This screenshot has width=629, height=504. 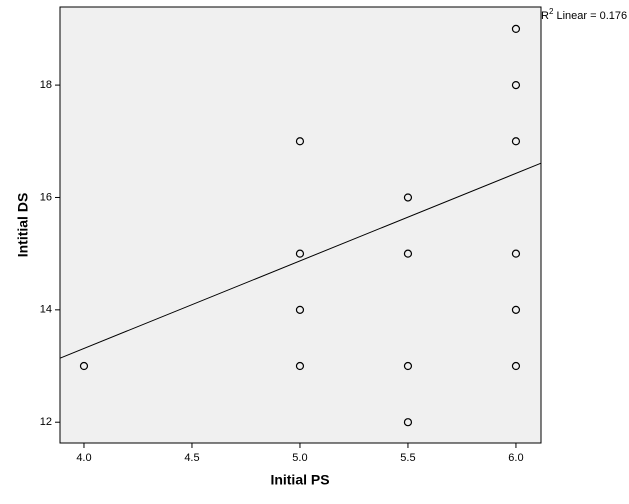 I want to click on y-tick-label: 14, so click(x=46, y=310).